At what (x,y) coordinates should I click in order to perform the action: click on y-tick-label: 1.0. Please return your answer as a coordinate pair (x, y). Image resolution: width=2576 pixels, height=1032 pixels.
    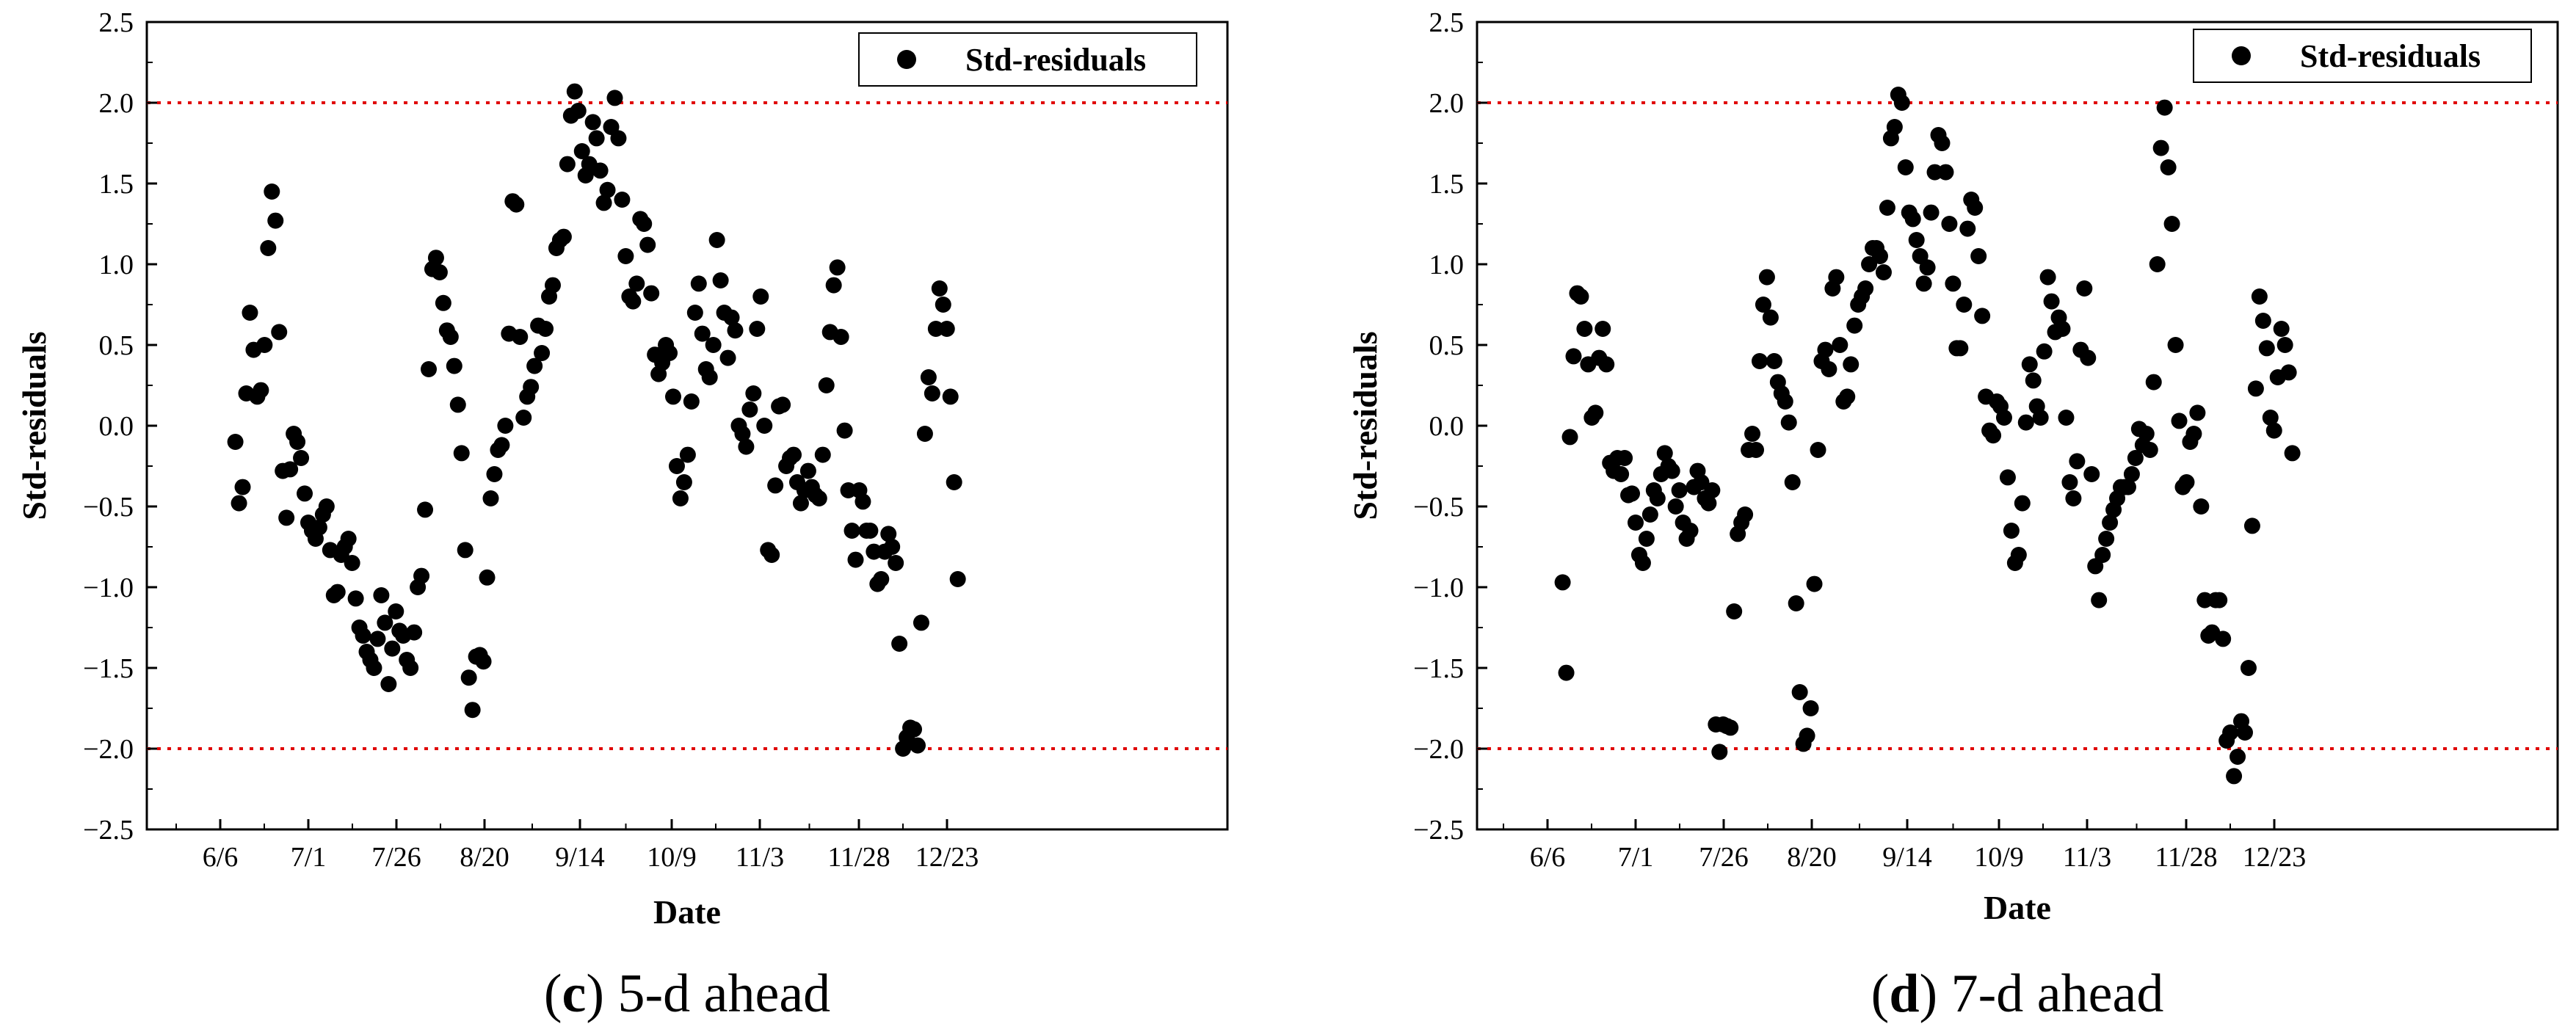
    Looking at the image, I should click on (1447, 265).